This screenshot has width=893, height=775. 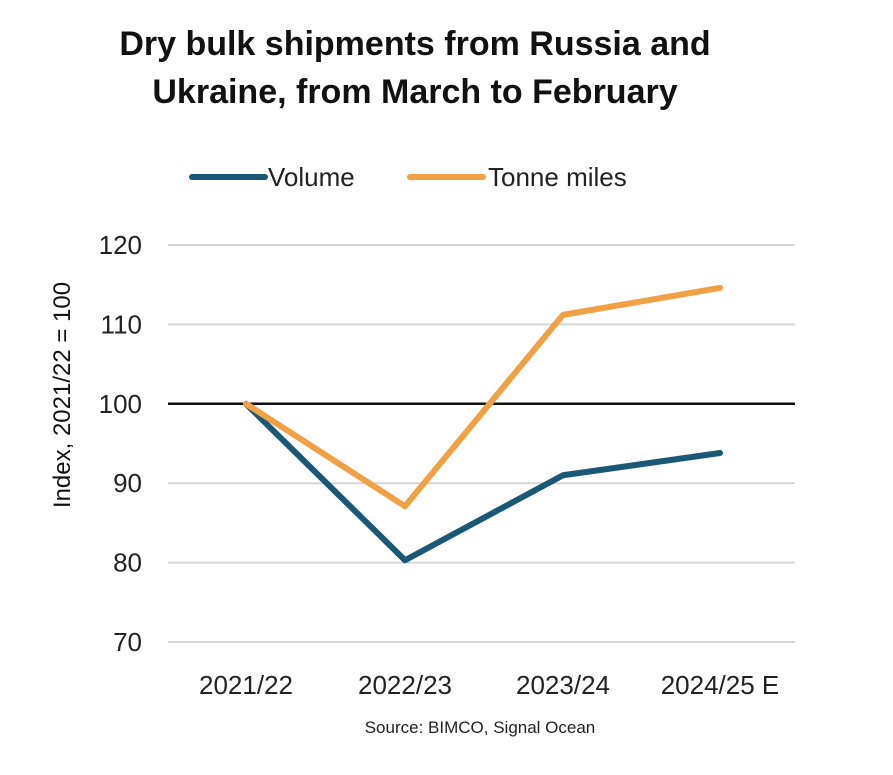 I want to click on x-tick-label: 2023/24, so click(x=563, y=685).